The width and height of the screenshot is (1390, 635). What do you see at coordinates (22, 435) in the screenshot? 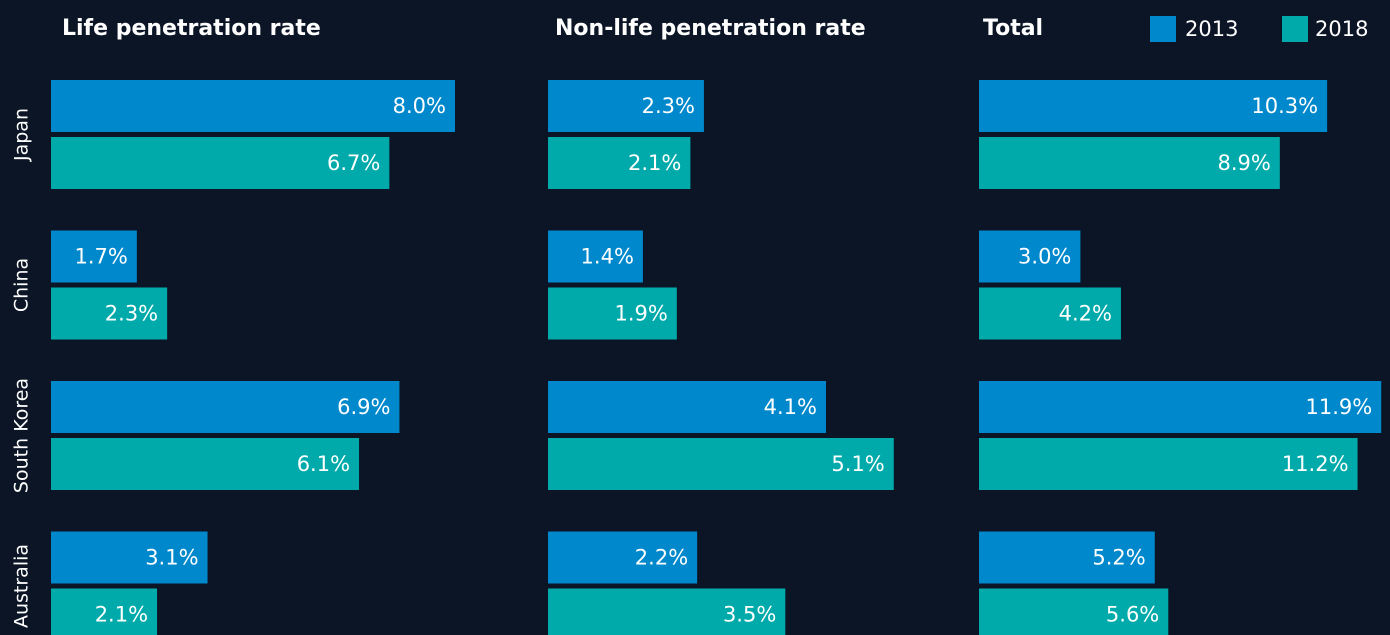
I see `category-label: South Korea` at bounding box center [22, 435].